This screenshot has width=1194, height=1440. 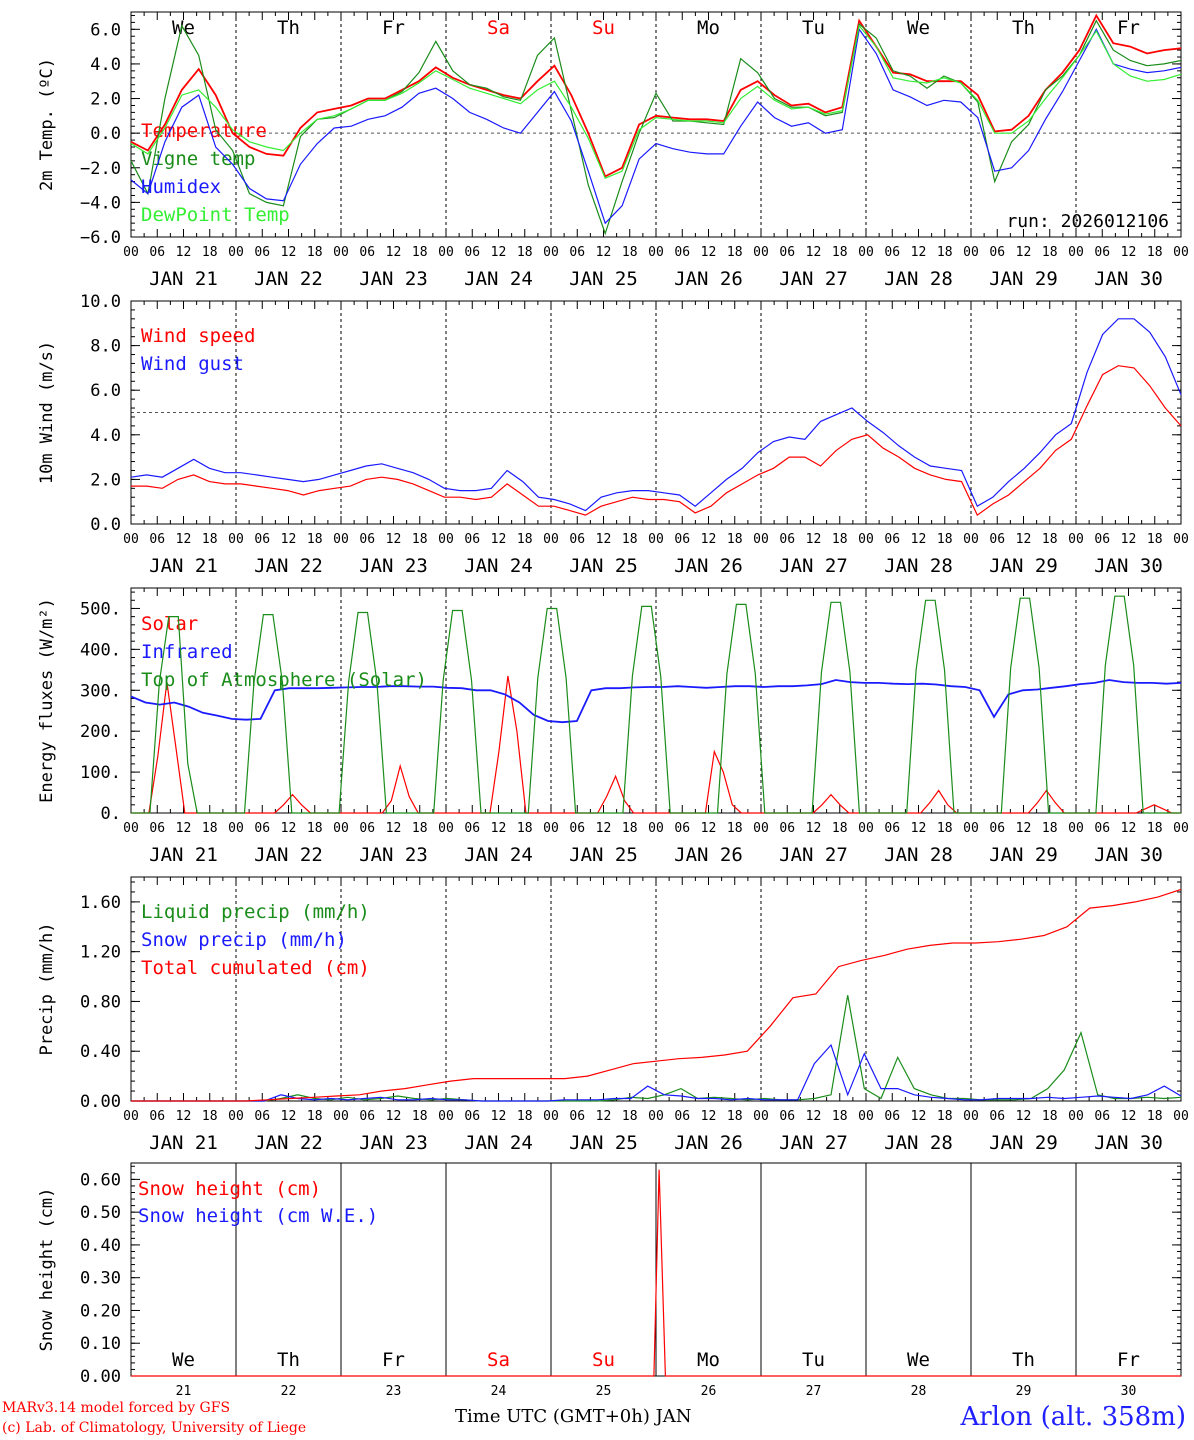 I want to click on day-of-week-label: Th, so click(x=1023, y=1360).